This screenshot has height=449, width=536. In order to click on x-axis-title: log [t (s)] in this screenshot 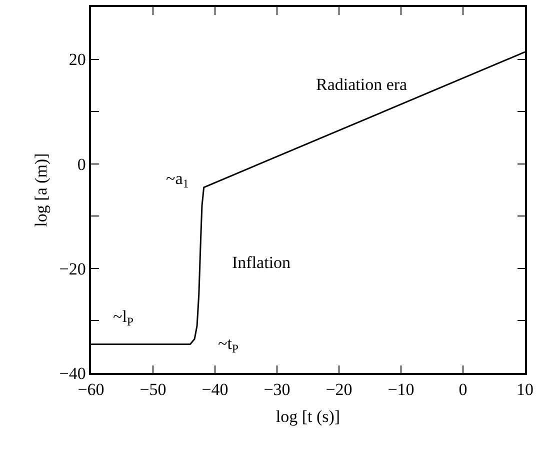, I will do `click(308, 416)`.